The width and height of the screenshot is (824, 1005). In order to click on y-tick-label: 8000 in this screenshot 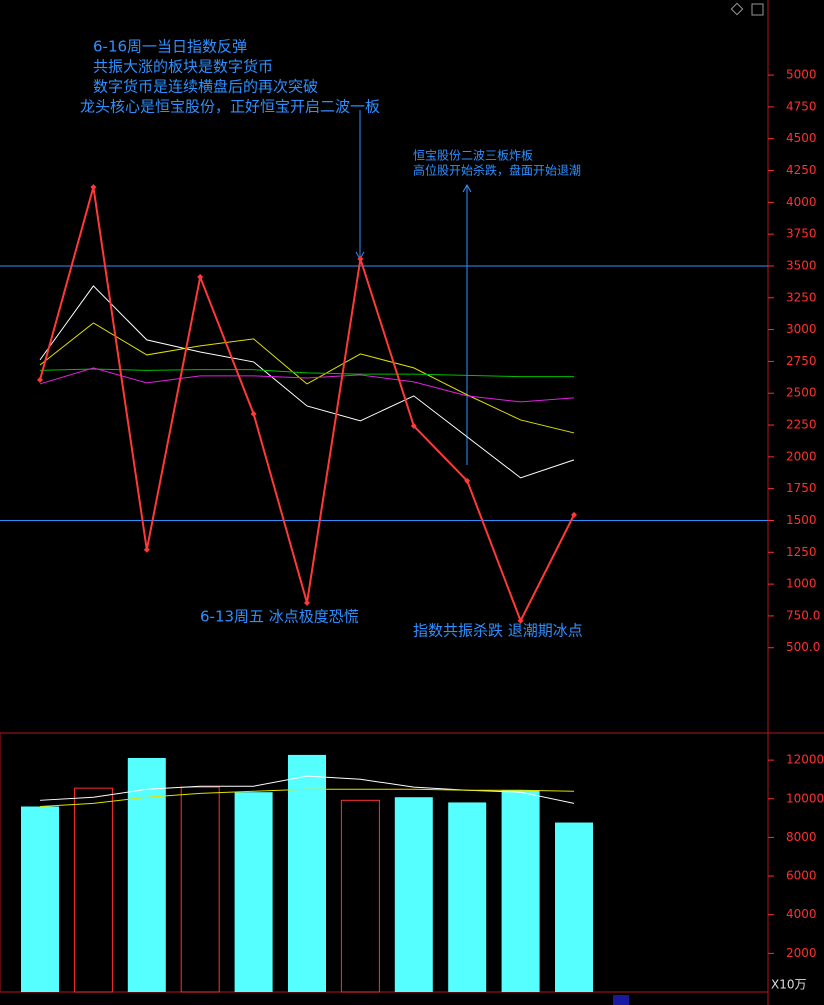, I will do `click(801, 837)`.